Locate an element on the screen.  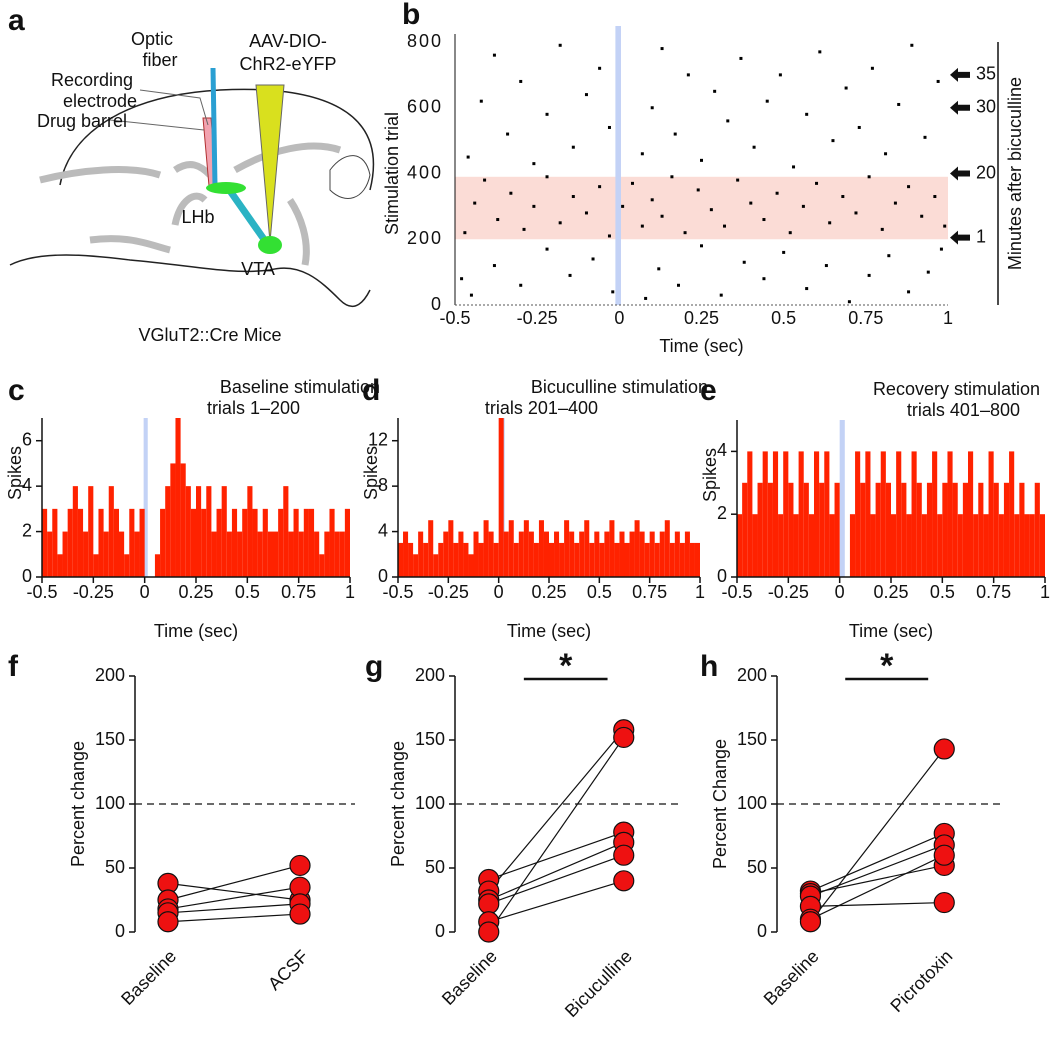
hippocampus is located at coordinates (350, 177).